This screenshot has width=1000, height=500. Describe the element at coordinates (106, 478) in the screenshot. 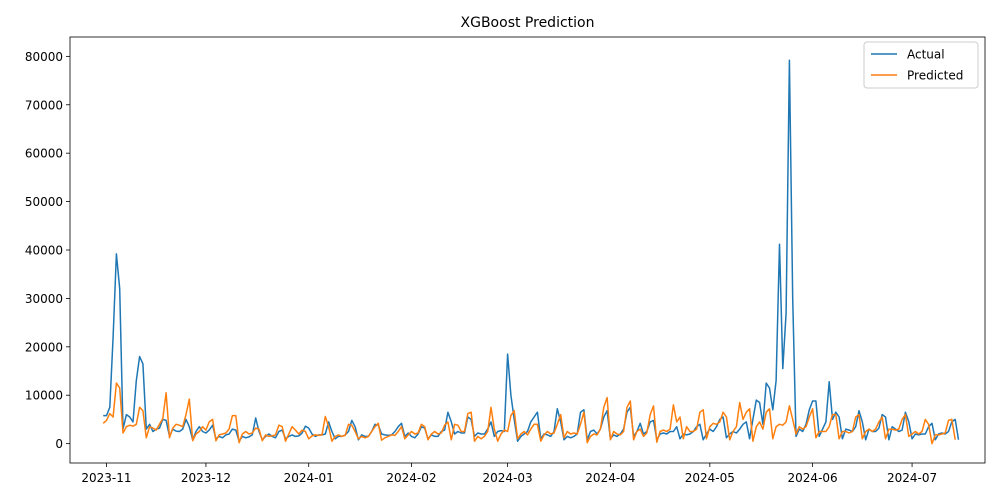

I see `x-tick-label: 2023-11` at that location.